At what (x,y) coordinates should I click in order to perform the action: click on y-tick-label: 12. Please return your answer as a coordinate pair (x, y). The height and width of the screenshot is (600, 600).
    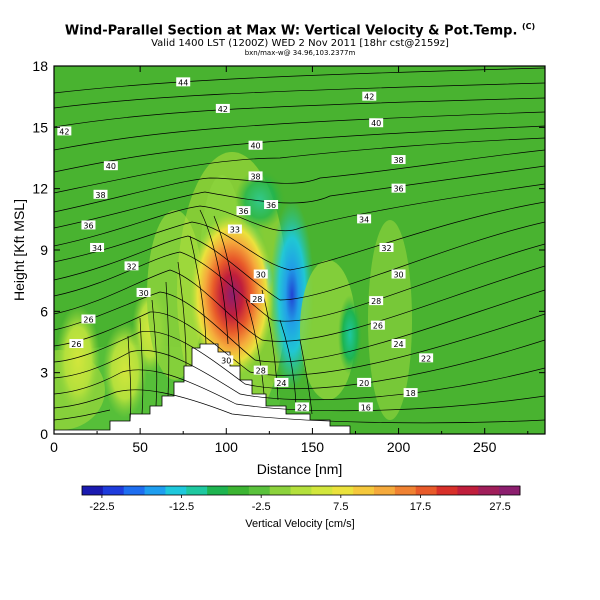
    Looking at the image, I should click on (40, 189).